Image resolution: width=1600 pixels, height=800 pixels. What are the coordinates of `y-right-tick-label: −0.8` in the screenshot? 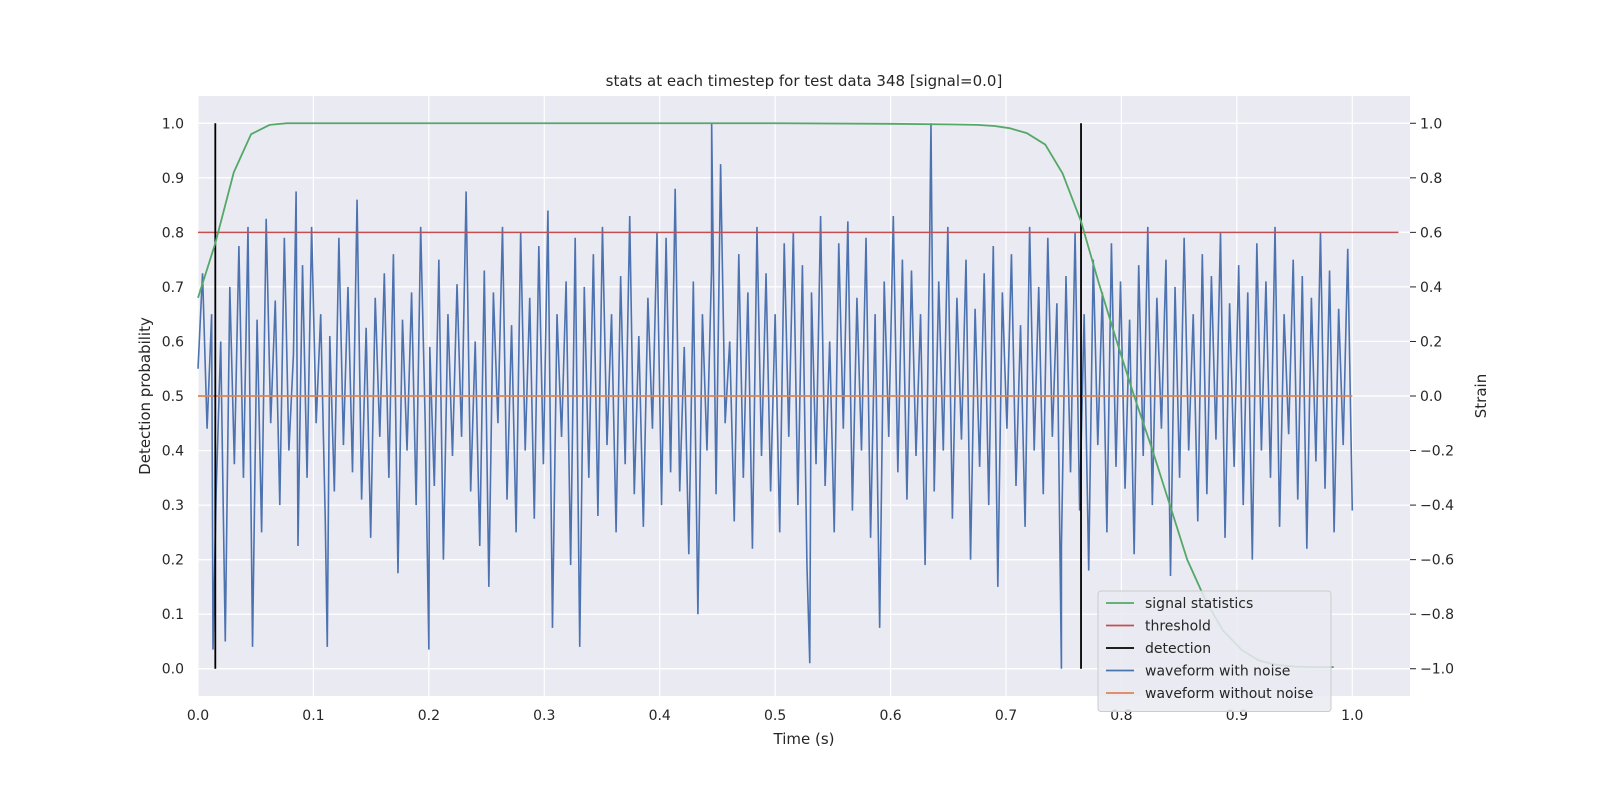 It's located at (1437, 615).